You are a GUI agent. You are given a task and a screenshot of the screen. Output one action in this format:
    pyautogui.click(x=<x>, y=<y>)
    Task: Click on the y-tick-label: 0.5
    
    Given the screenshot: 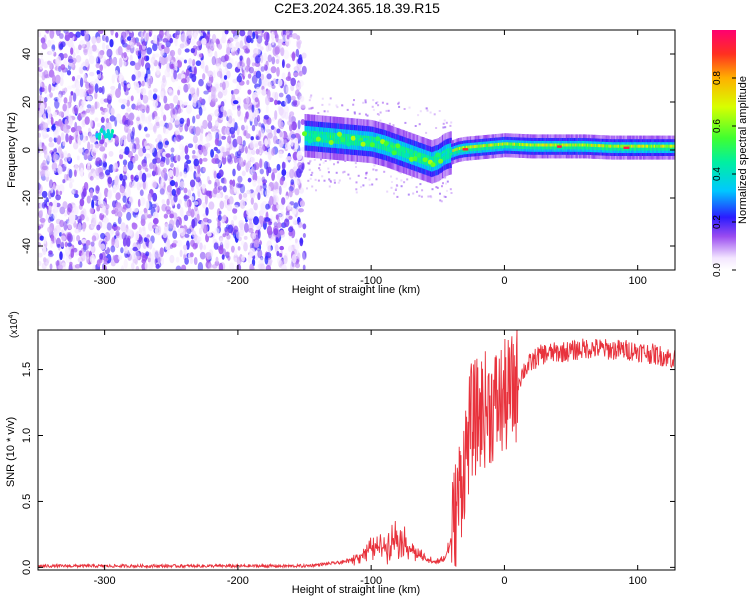 What is the action you would take?
    pyautogui.click(x=27, y=501)
    